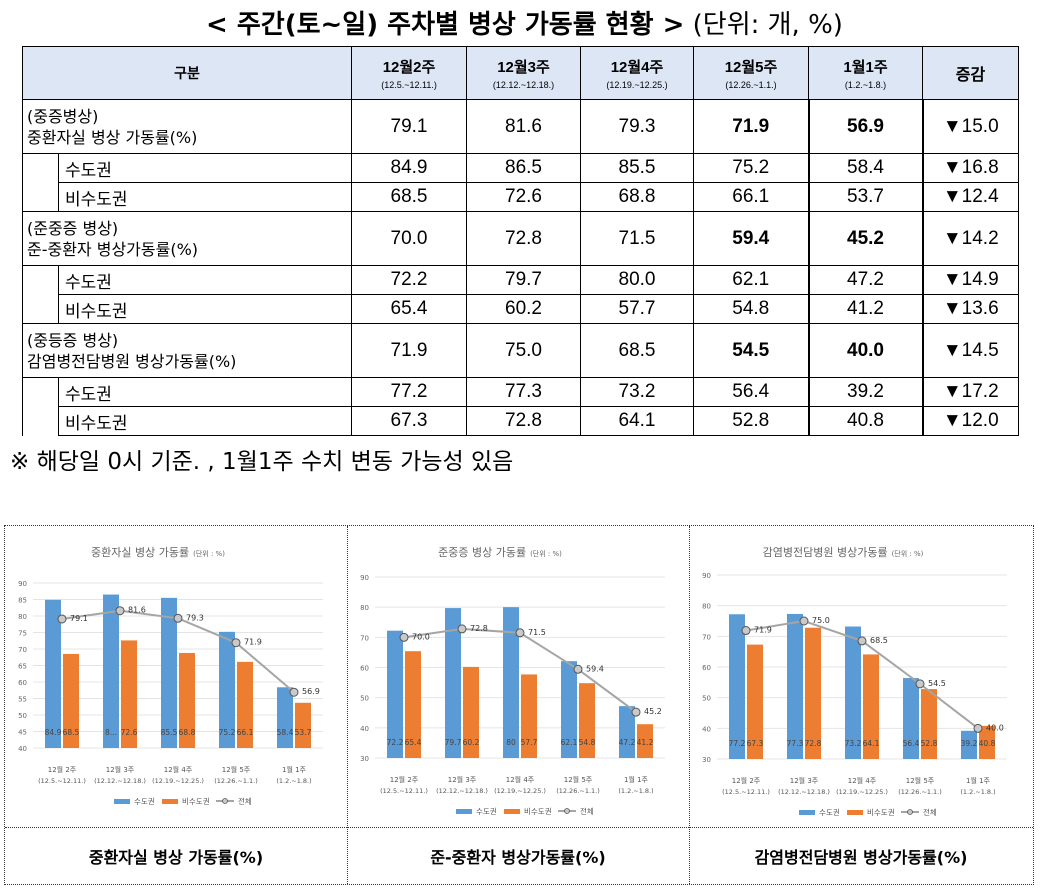 The width and height of the screenshot is (1049, 896). Describe the element at coordinates (930, 812) in the screenshot. I see `legend-label-total: 전체` at that location.